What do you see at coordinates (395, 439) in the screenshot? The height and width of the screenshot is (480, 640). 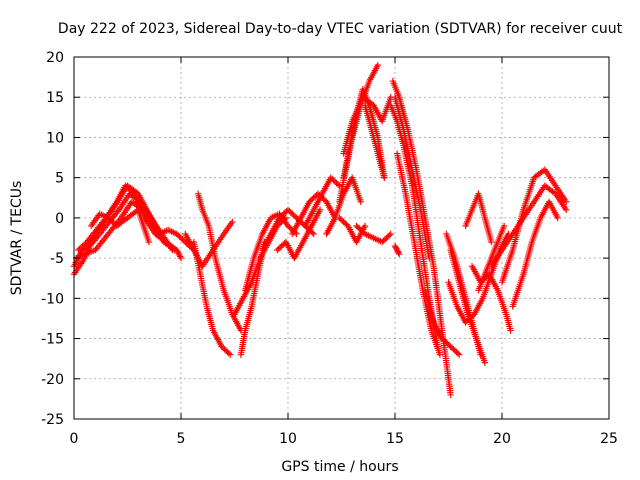 I see `x-tick-label: 15` at bounding box center [395, 439].